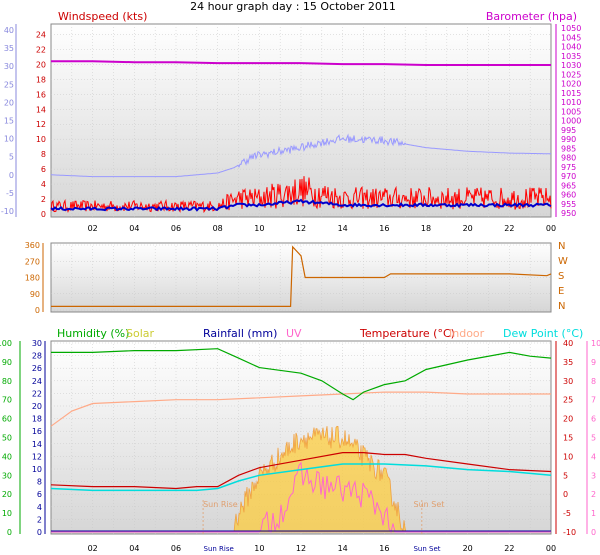 This screenshot has width=600, height=555. I want to click on windspeed-tick-label: 22, so click(41, 49).